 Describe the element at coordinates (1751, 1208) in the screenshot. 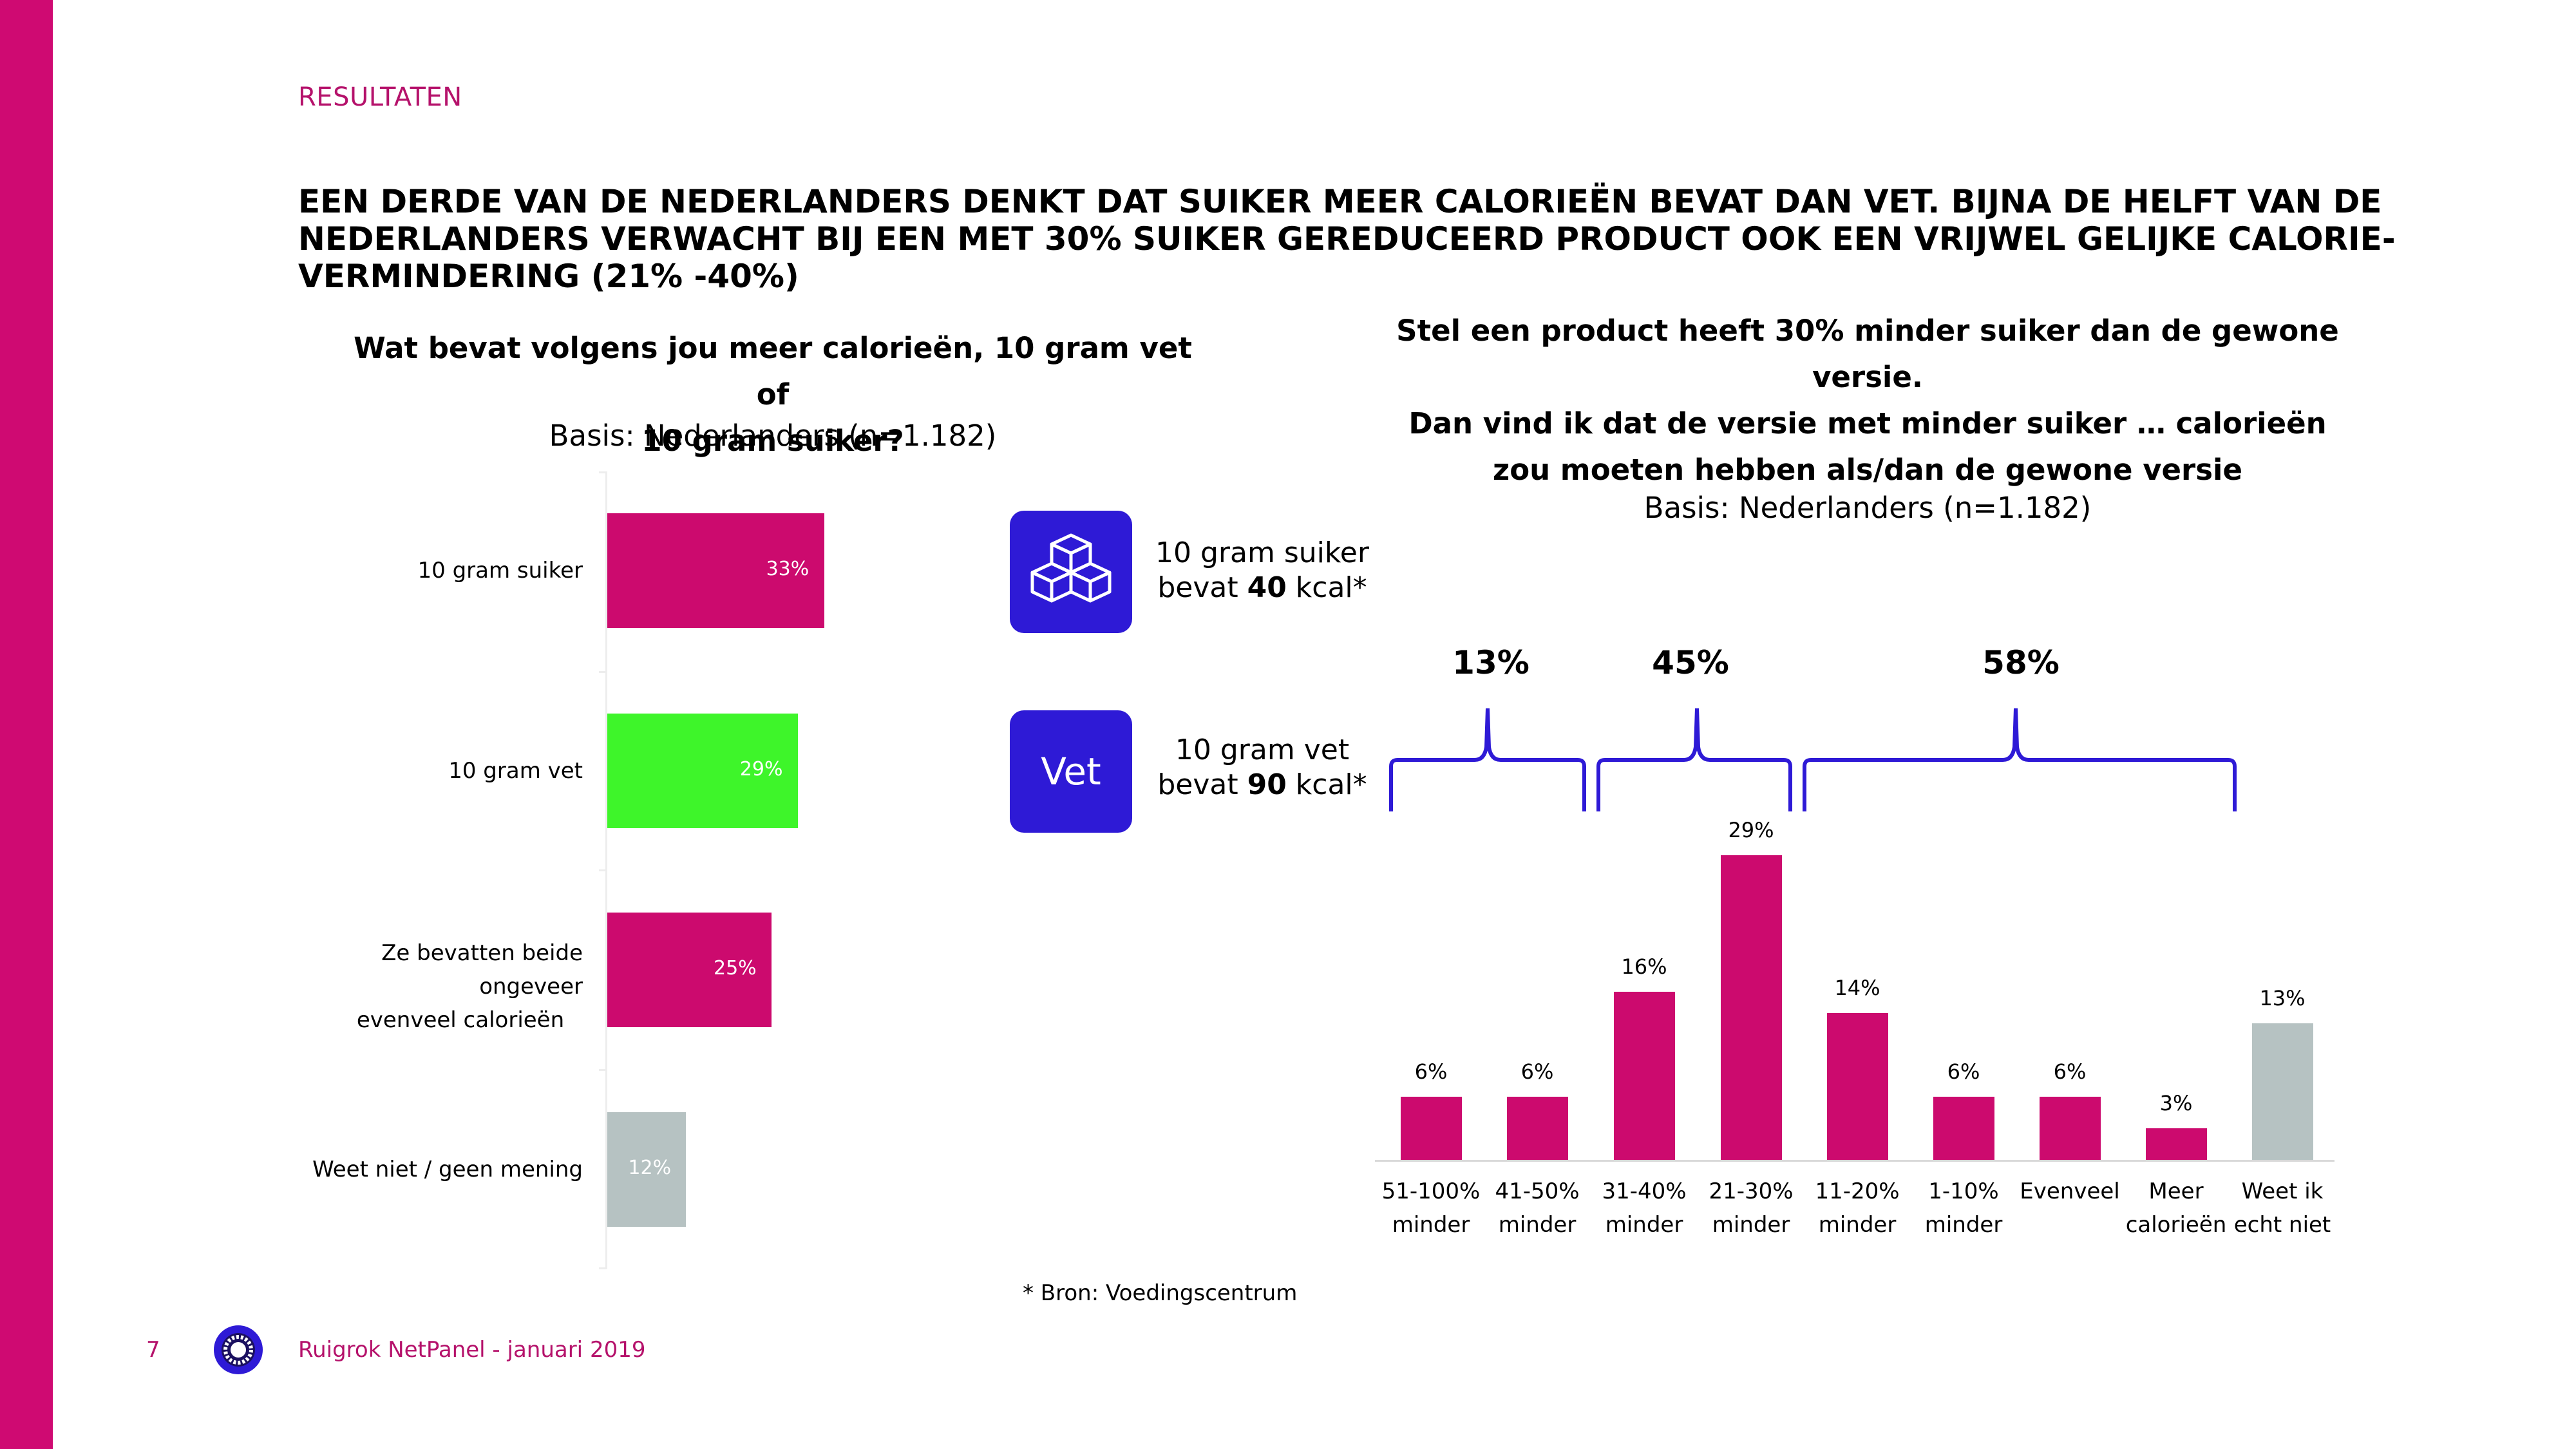

I see `right-category-label: 21-30% minder` at that location.